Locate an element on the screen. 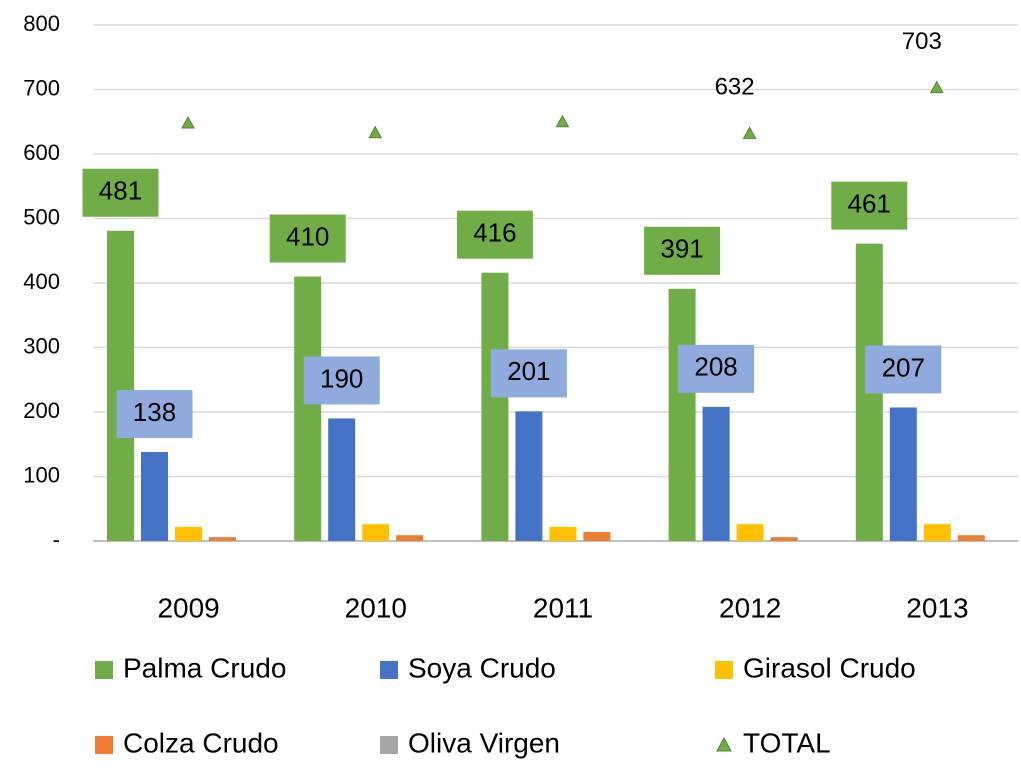  data-label: 138 is located at coordinates (154, 412).